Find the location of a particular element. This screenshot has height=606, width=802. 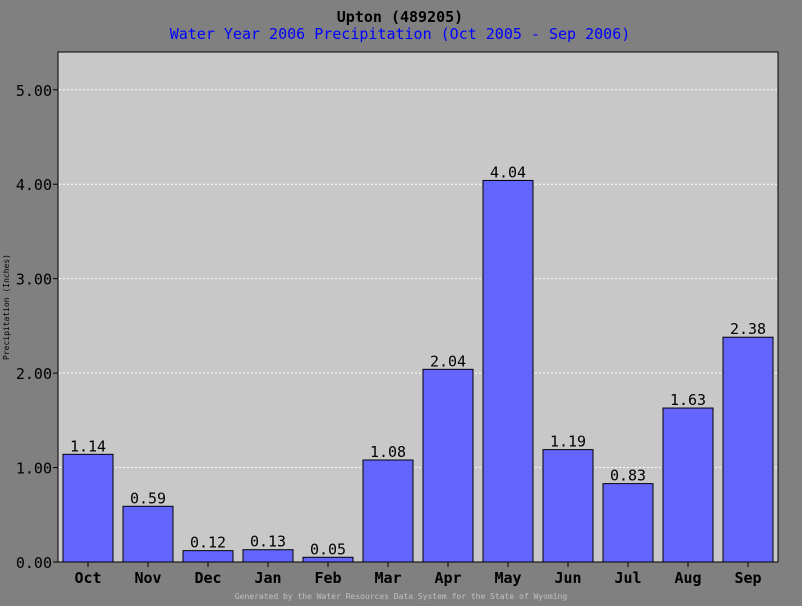

x-tick-label-aug: Aug is located at coordinates (687, 578).